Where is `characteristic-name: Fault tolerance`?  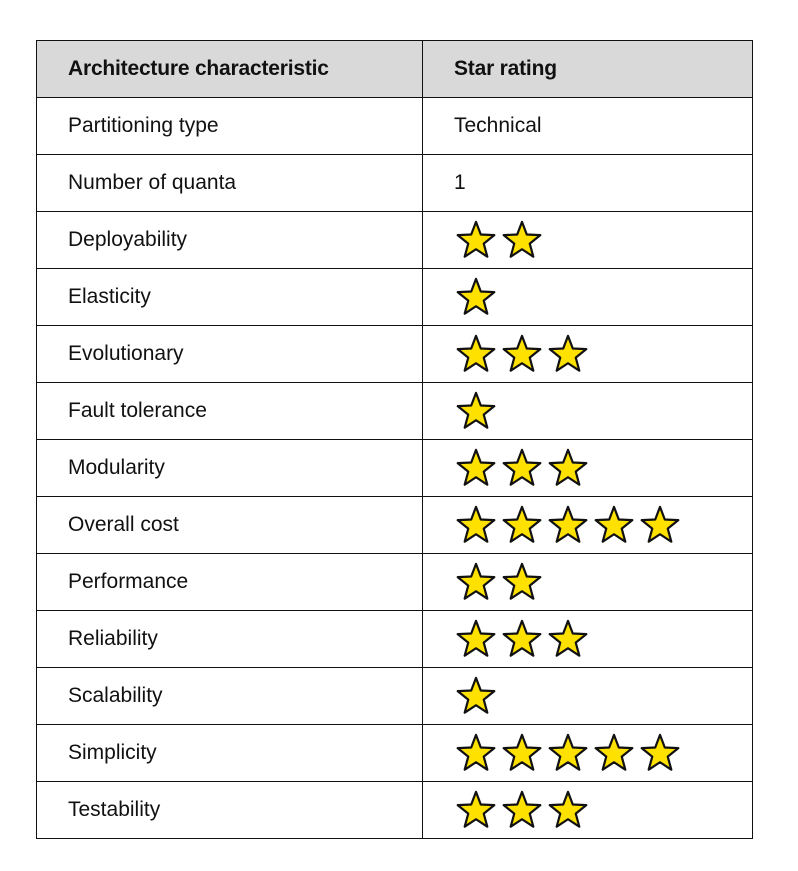 characteristic-name: Fault tolerance is located at coordinates (229, 411).